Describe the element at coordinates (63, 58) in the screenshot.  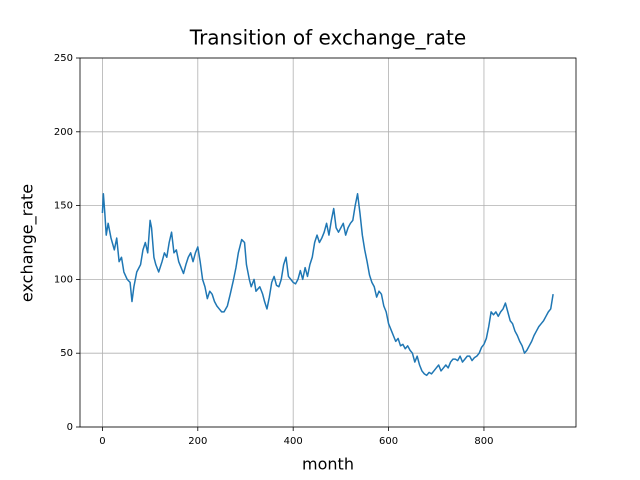
I see `y-tick-label: 250` at that location.